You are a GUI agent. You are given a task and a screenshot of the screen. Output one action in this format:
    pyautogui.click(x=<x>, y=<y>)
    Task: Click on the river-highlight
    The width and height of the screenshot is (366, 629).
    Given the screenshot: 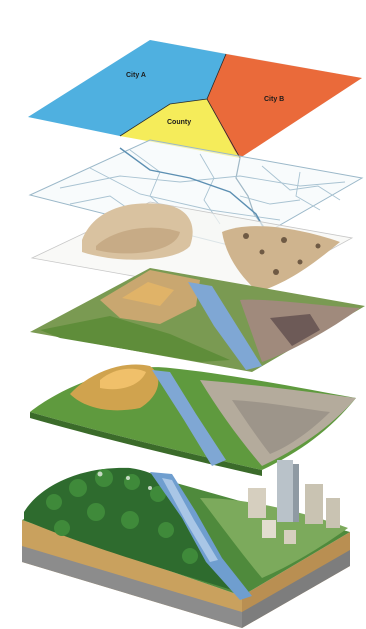 What is the action you would take?
    pyautogui.click(x=190, y=520)
    